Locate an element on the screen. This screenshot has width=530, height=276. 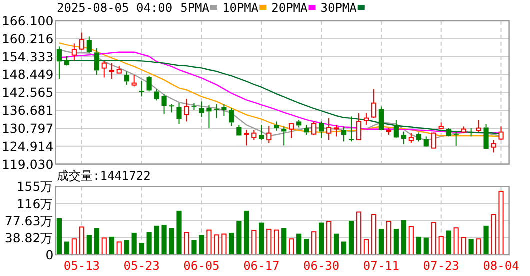
chart-title: 2025-08-05 04:00 is located at coordinates (115, 8).